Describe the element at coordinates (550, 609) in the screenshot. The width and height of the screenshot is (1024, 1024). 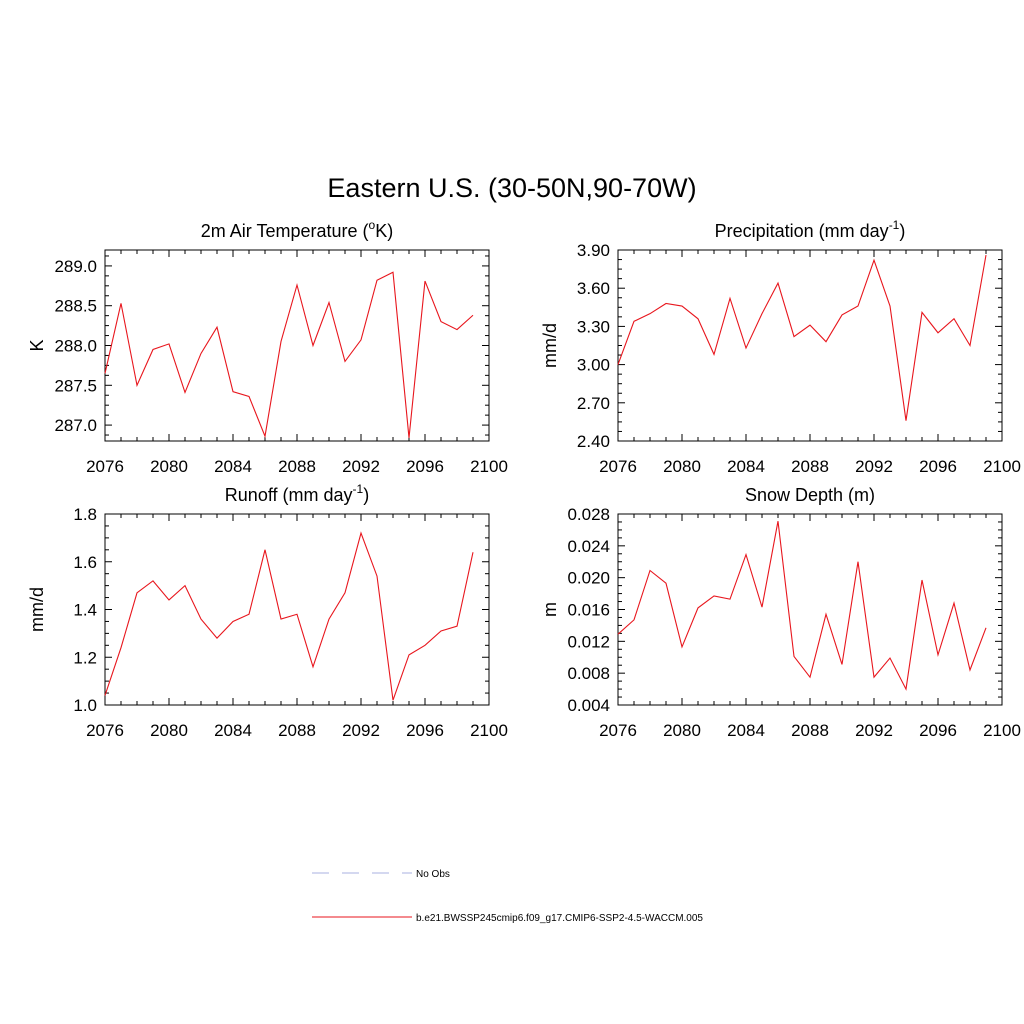
I see `y-axis-label: m` at that location.